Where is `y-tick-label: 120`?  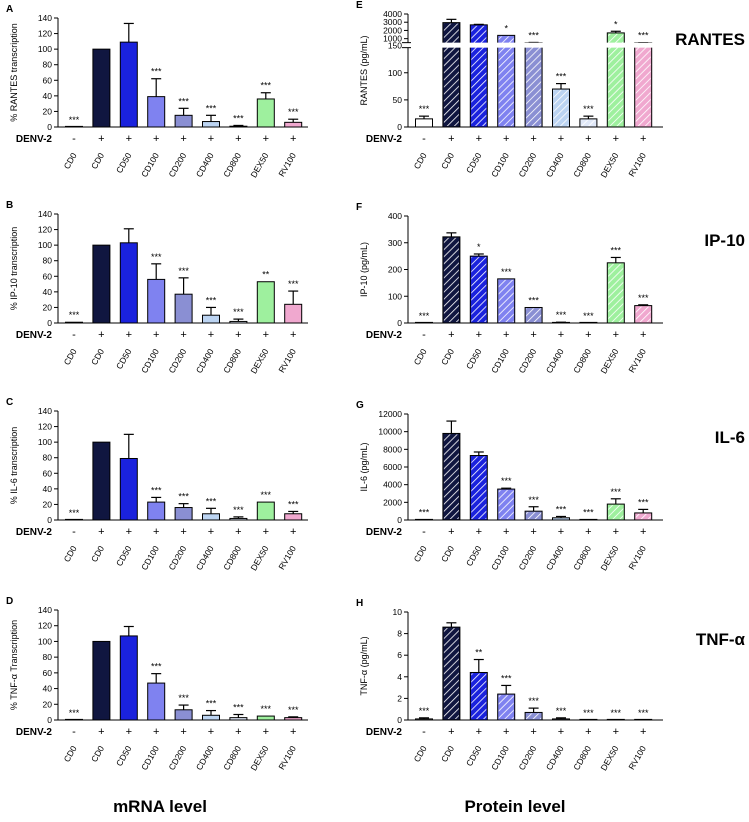 y-tick-label: 120 is located at coordinates (45, 34).